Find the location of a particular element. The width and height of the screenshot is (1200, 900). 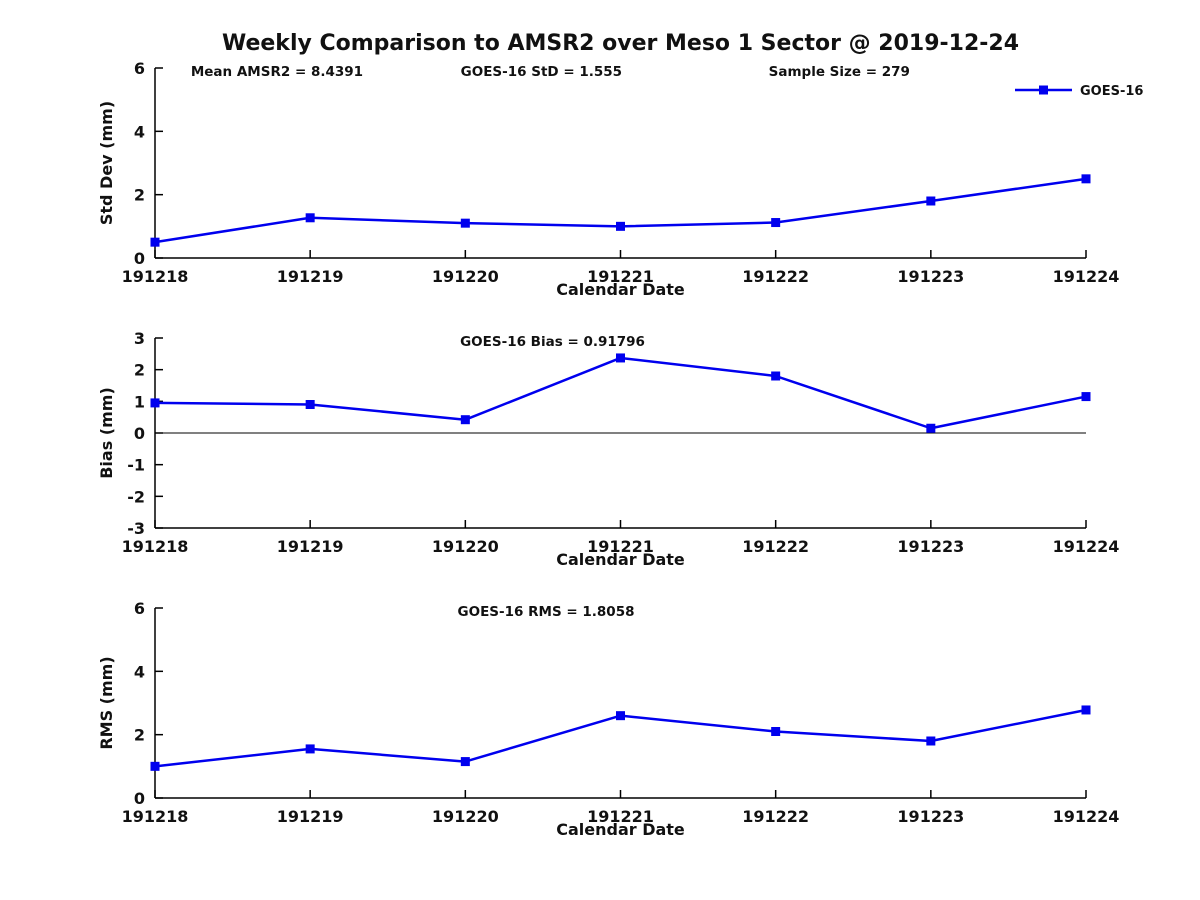

legend-label: GOES-16 is located at coordinates (1111, 91).